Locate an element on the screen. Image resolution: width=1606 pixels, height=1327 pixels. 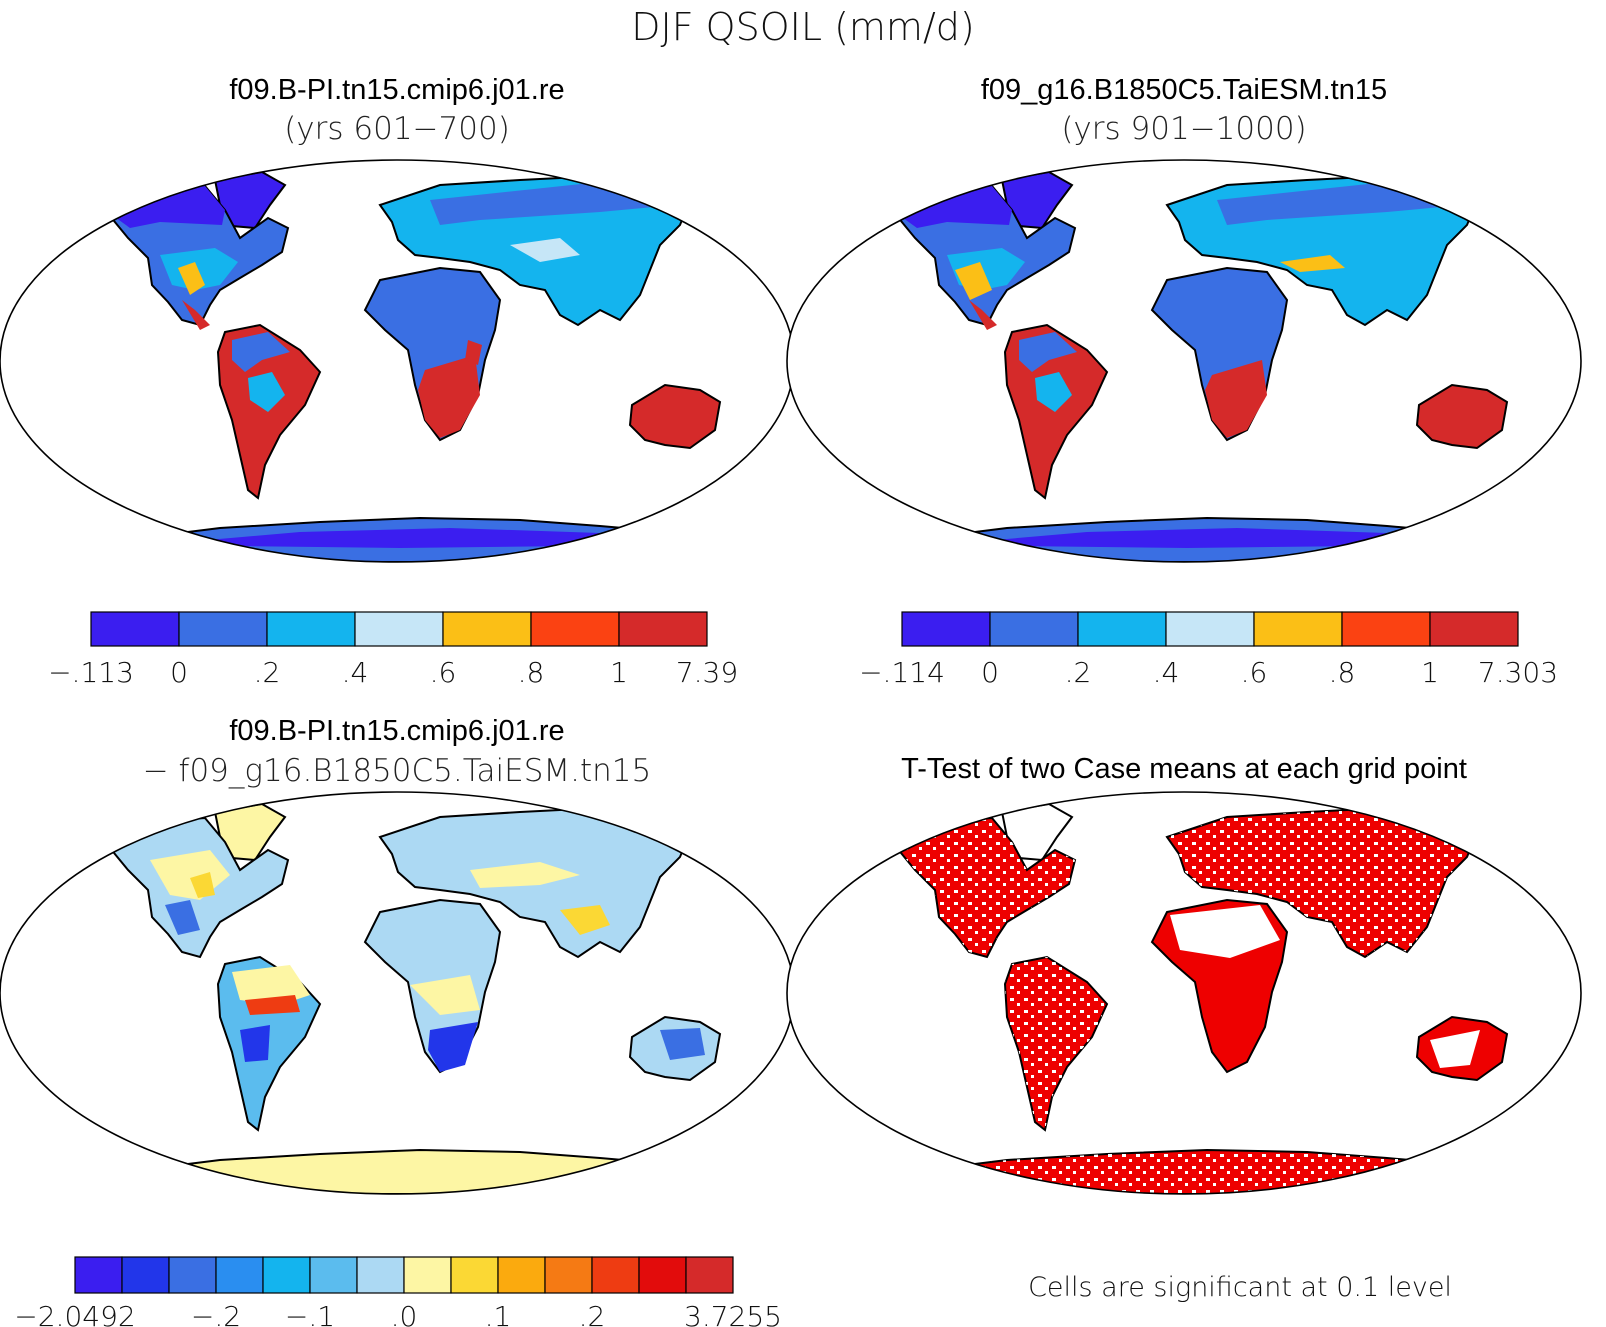
colorbar-tick-label: 7.39 is located at coordinates (707, 672).